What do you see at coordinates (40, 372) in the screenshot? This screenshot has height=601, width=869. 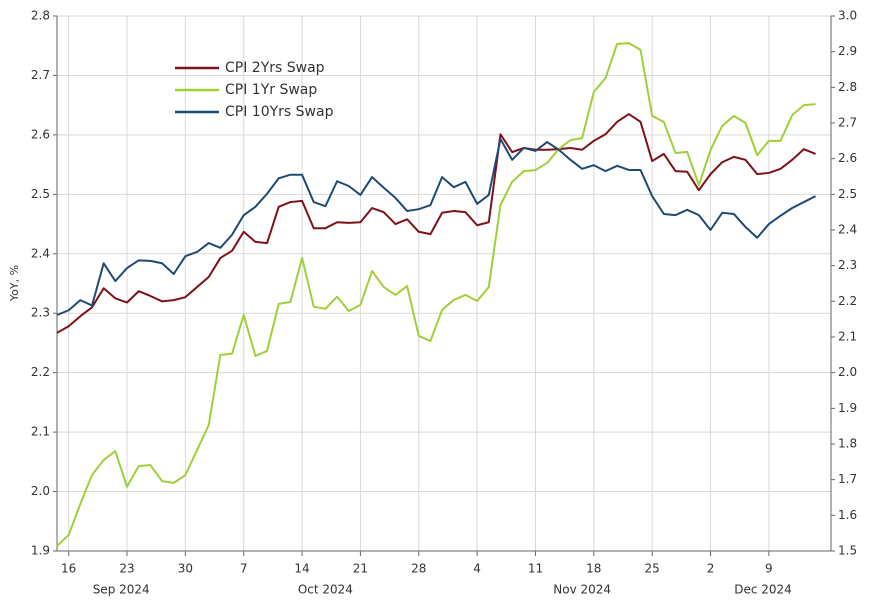 I see `y-tick-label: 2.2` at bounding box center [40, 372].